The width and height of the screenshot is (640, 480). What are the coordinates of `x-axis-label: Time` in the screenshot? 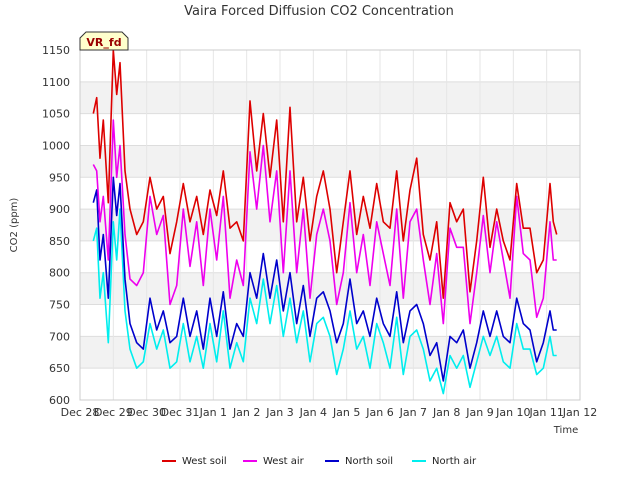 It's located at (565, 430).